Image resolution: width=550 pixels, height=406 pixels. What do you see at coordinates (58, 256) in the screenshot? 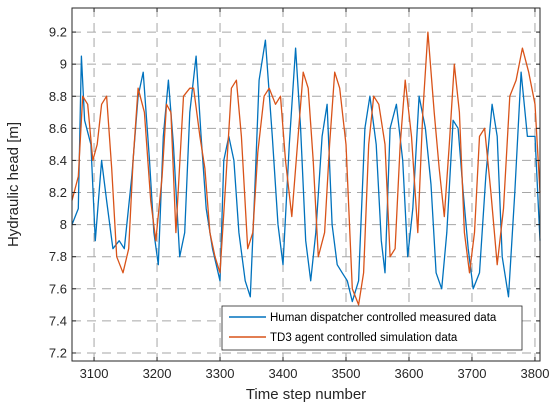
I see `y-tick-label: 7.8` at bounding box center [58, 256].